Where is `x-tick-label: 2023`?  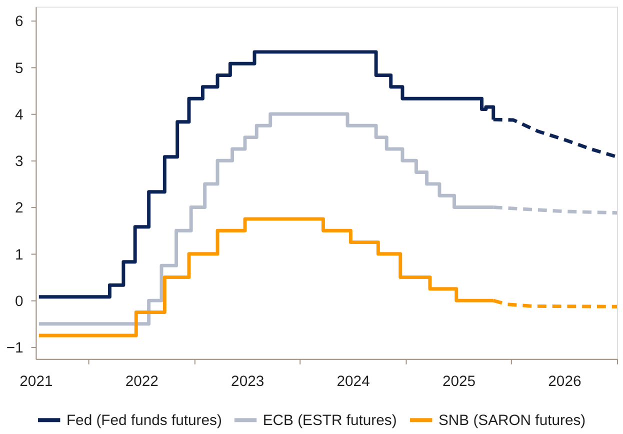 x-tick-label: 2023 is located at coordinates (247, 382).